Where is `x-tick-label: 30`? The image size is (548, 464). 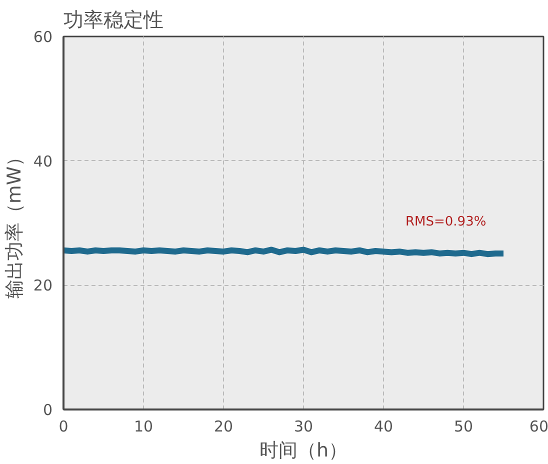
x-tick-label: 30 is located at coordinates (304, 427).